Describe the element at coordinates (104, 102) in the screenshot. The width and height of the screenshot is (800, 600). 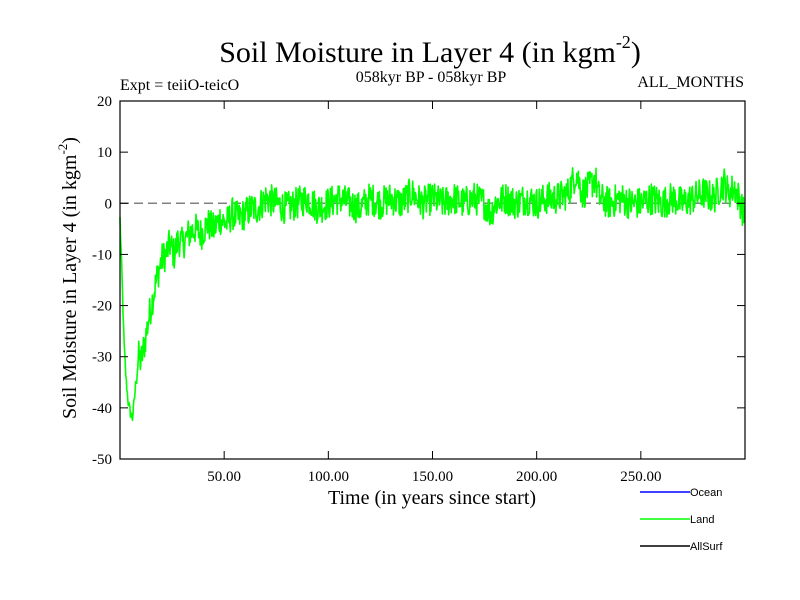
I see `y-tick-label: 20` at that location.